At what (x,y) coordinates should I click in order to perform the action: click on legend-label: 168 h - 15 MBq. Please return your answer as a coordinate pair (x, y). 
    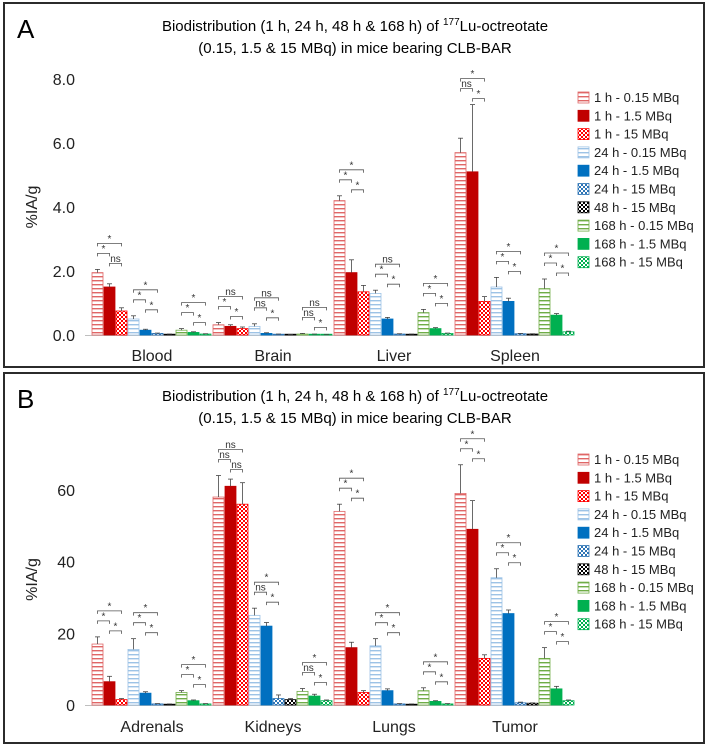
    Looking at the image, I should click on (638, 624).